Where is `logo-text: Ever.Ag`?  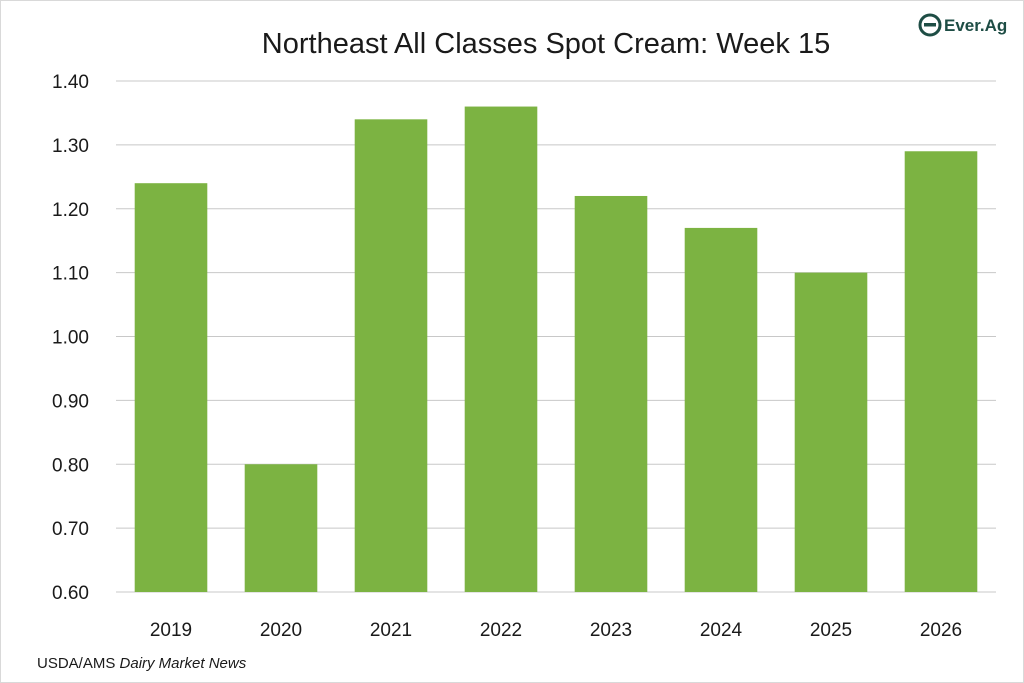 logo-text: Ever.Ag is located at coordinates (975, 25).